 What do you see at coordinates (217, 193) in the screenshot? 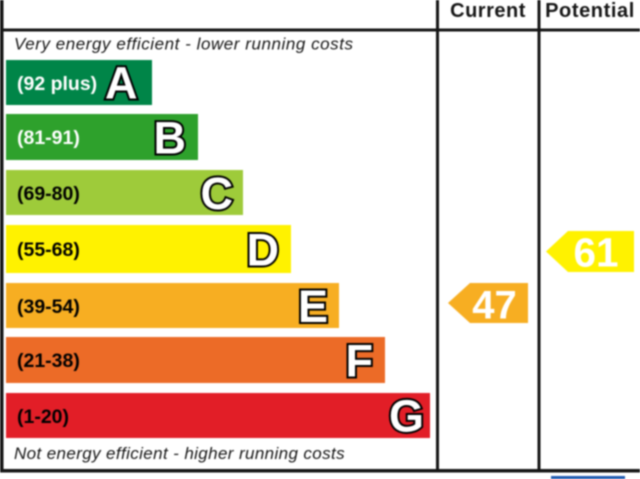
I see `svg-text: C` at bounding box center [217, 193].